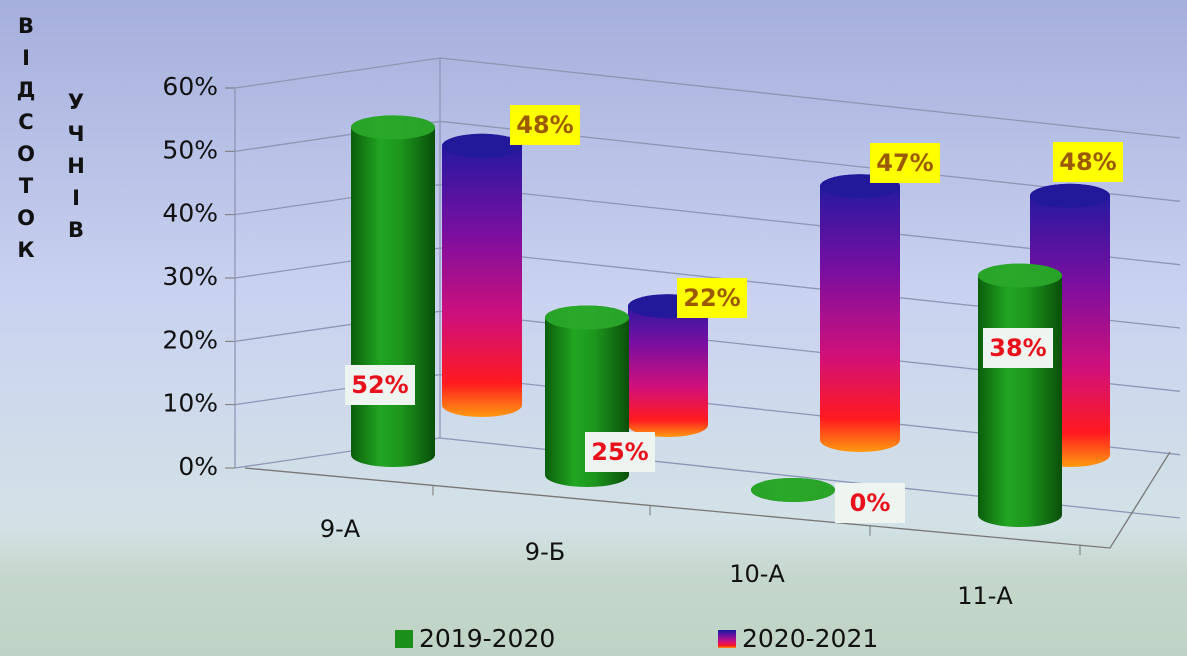  What do you see at coordinates (985, 596) in the screenshot?
I see `x-tick-label: 11-А` at bounding box center [985, 596].